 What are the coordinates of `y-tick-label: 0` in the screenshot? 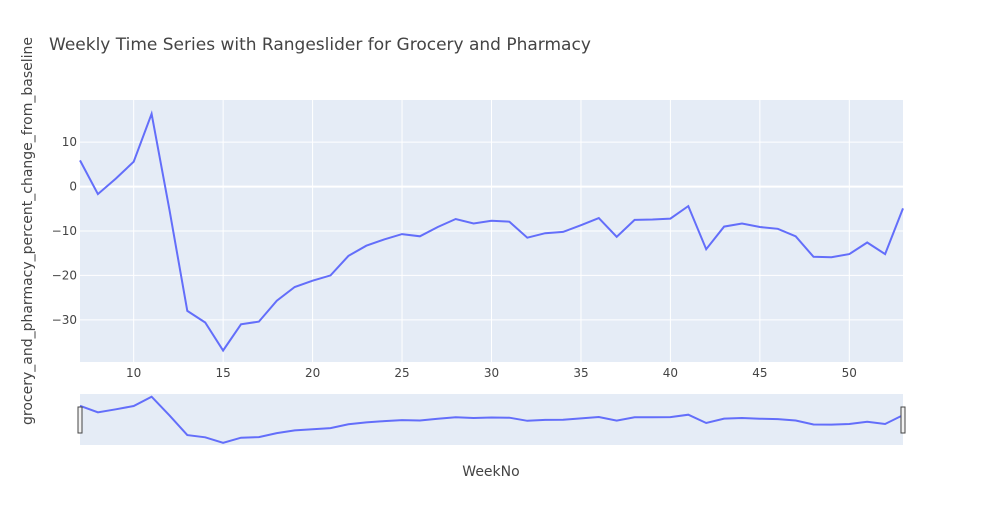 It's located at (73, 187).